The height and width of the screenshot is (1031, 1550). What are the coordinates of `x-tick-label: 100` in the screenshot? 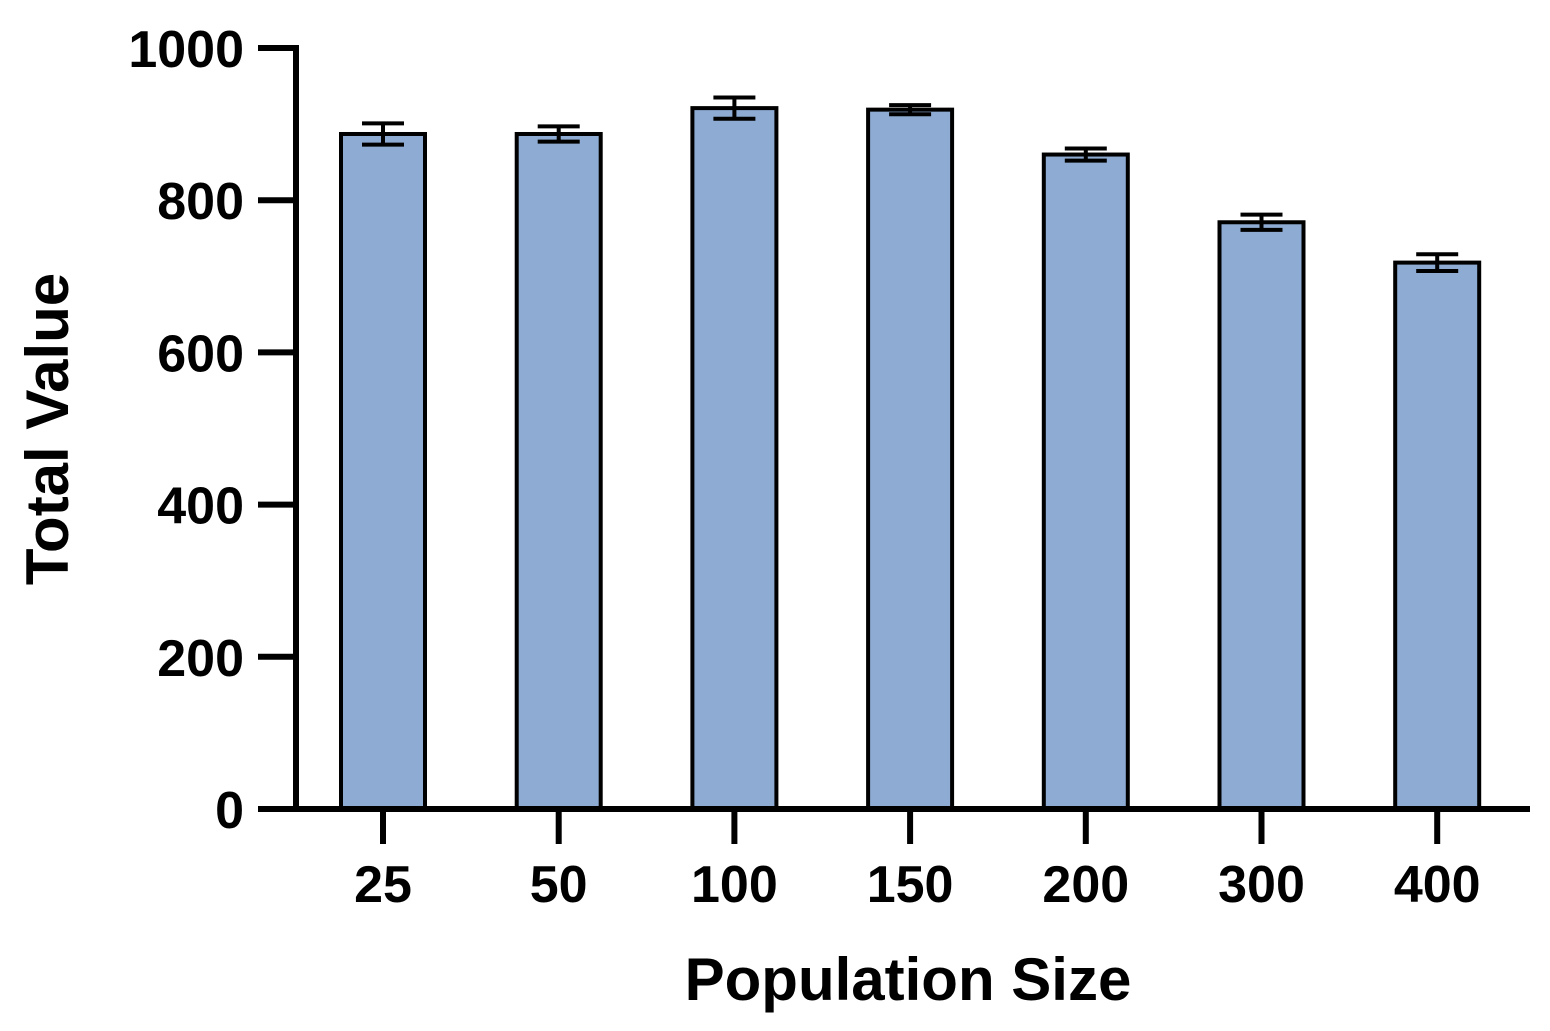 It's located at (734, 885).